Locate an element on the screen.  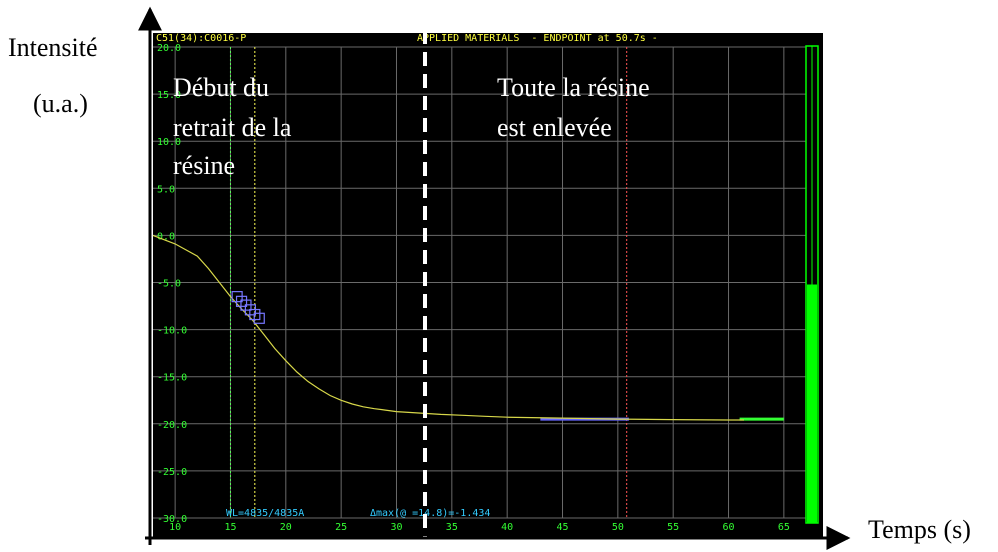
x-tick-label: 30 is located at coordinates (396, 527).